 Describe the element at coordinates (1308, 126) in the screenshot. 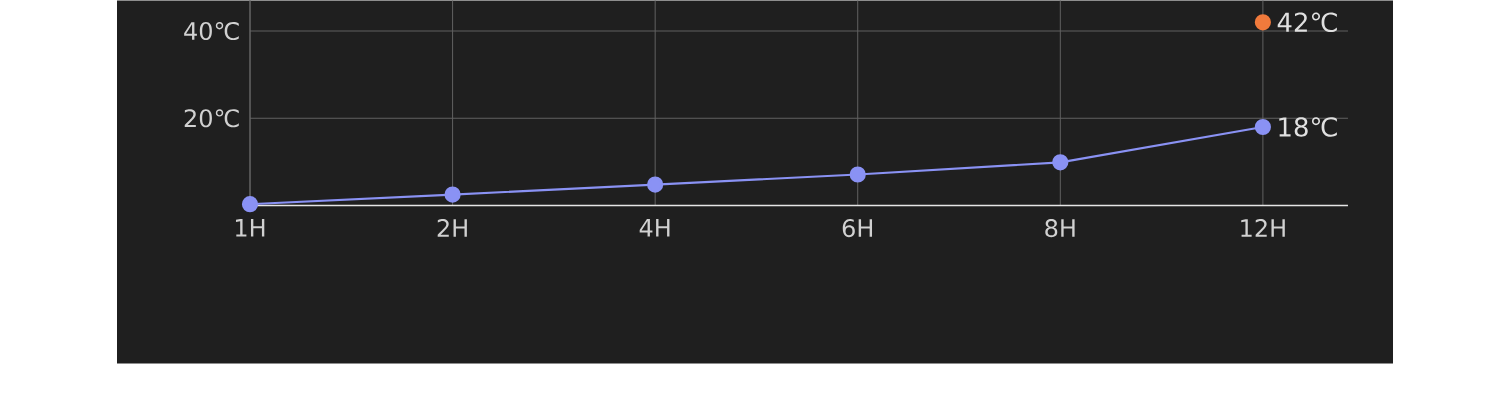

I see `data-label: 18℃` at that location.